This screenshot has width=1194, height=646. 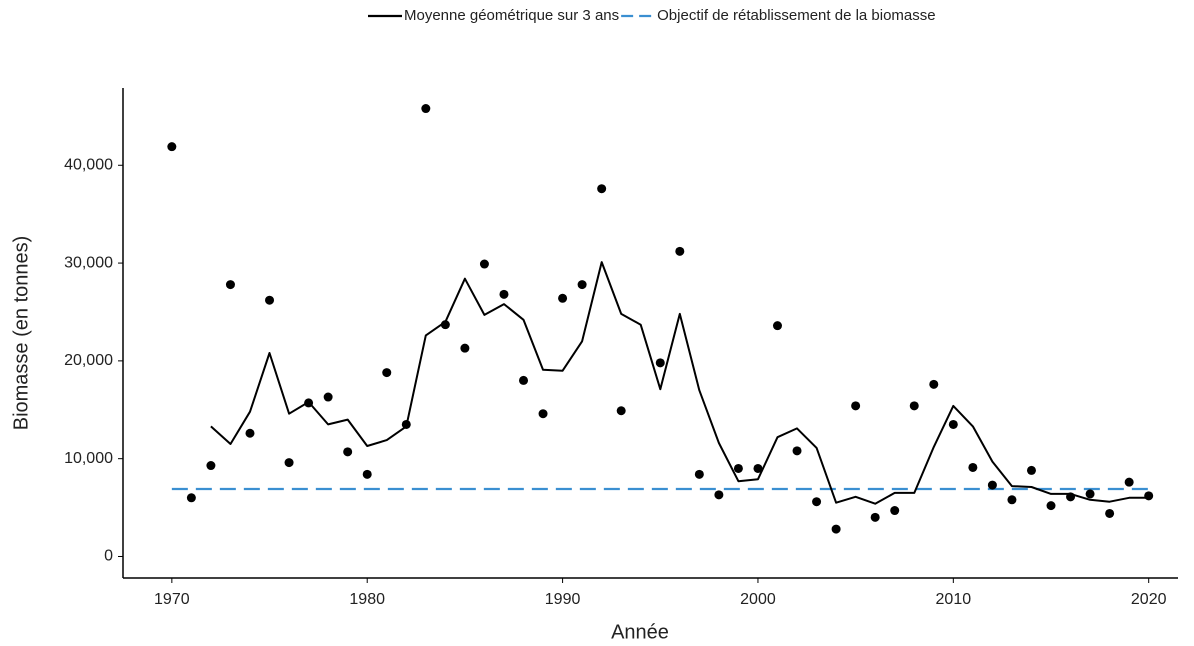 I want to click on y-tick-label: 0, so click(x=108, y=556).